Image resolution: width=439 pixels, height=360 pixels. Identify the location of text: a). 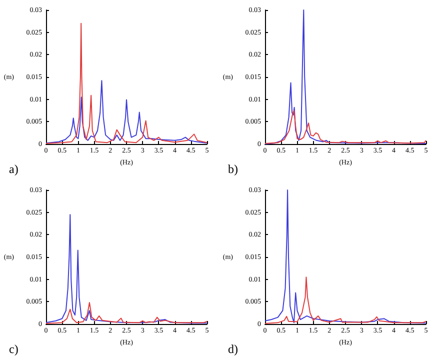
(13, 169).